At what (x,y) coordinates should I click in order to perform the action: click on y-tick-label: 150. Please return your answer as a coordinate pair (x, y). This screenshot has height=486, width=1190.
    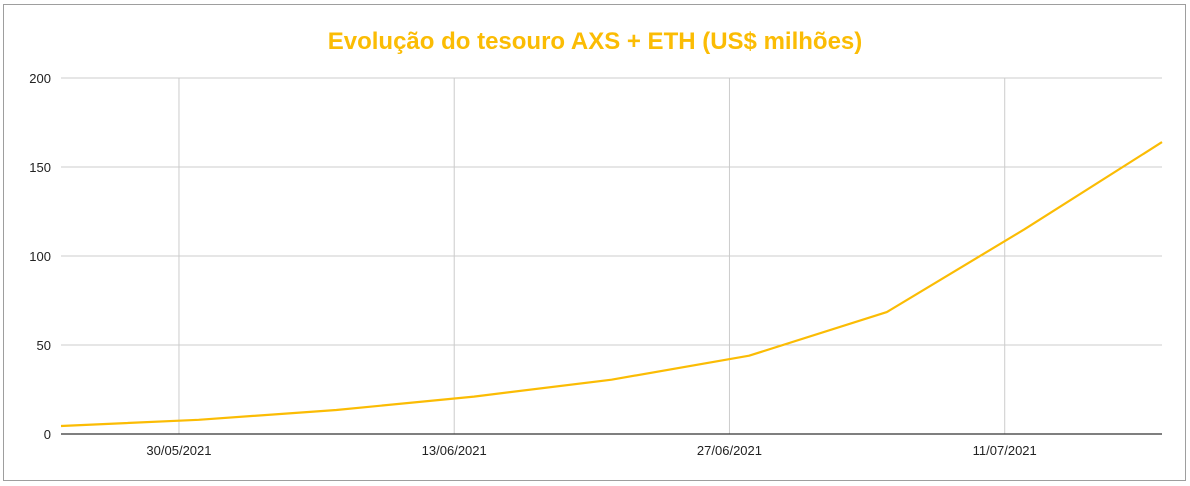
    Looking at the image, I should click on (40, 167).